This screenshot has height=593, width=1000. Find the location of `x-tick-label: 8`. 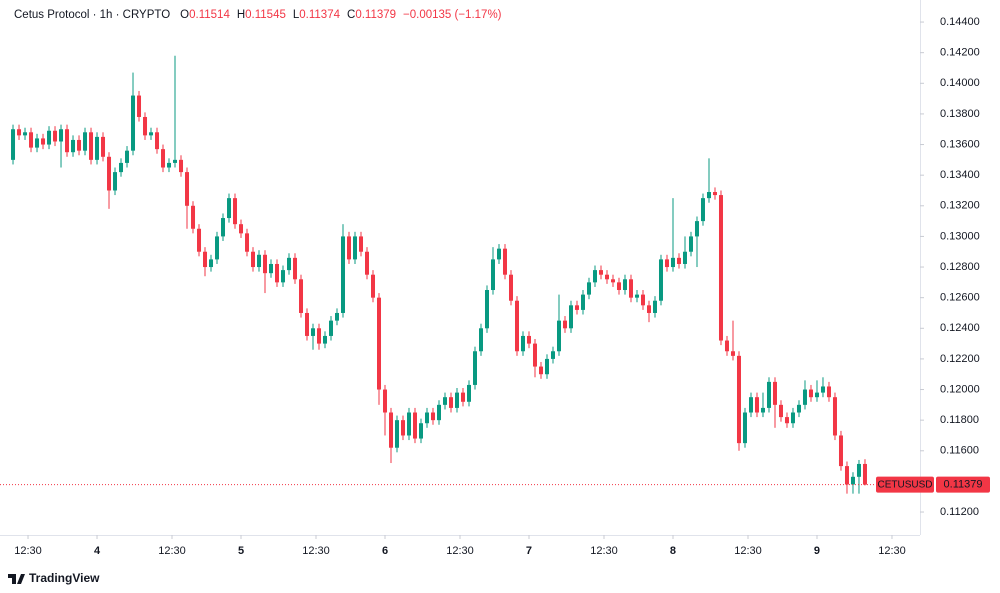

x-tick-label: 8 is located at coordinates (673, 551).